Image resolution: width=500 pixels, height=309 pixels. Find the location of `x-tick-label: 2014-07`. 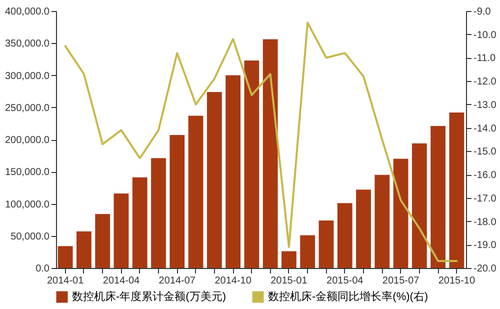

x-tick-label: 2014-07 is located at coordinates (177, 281).